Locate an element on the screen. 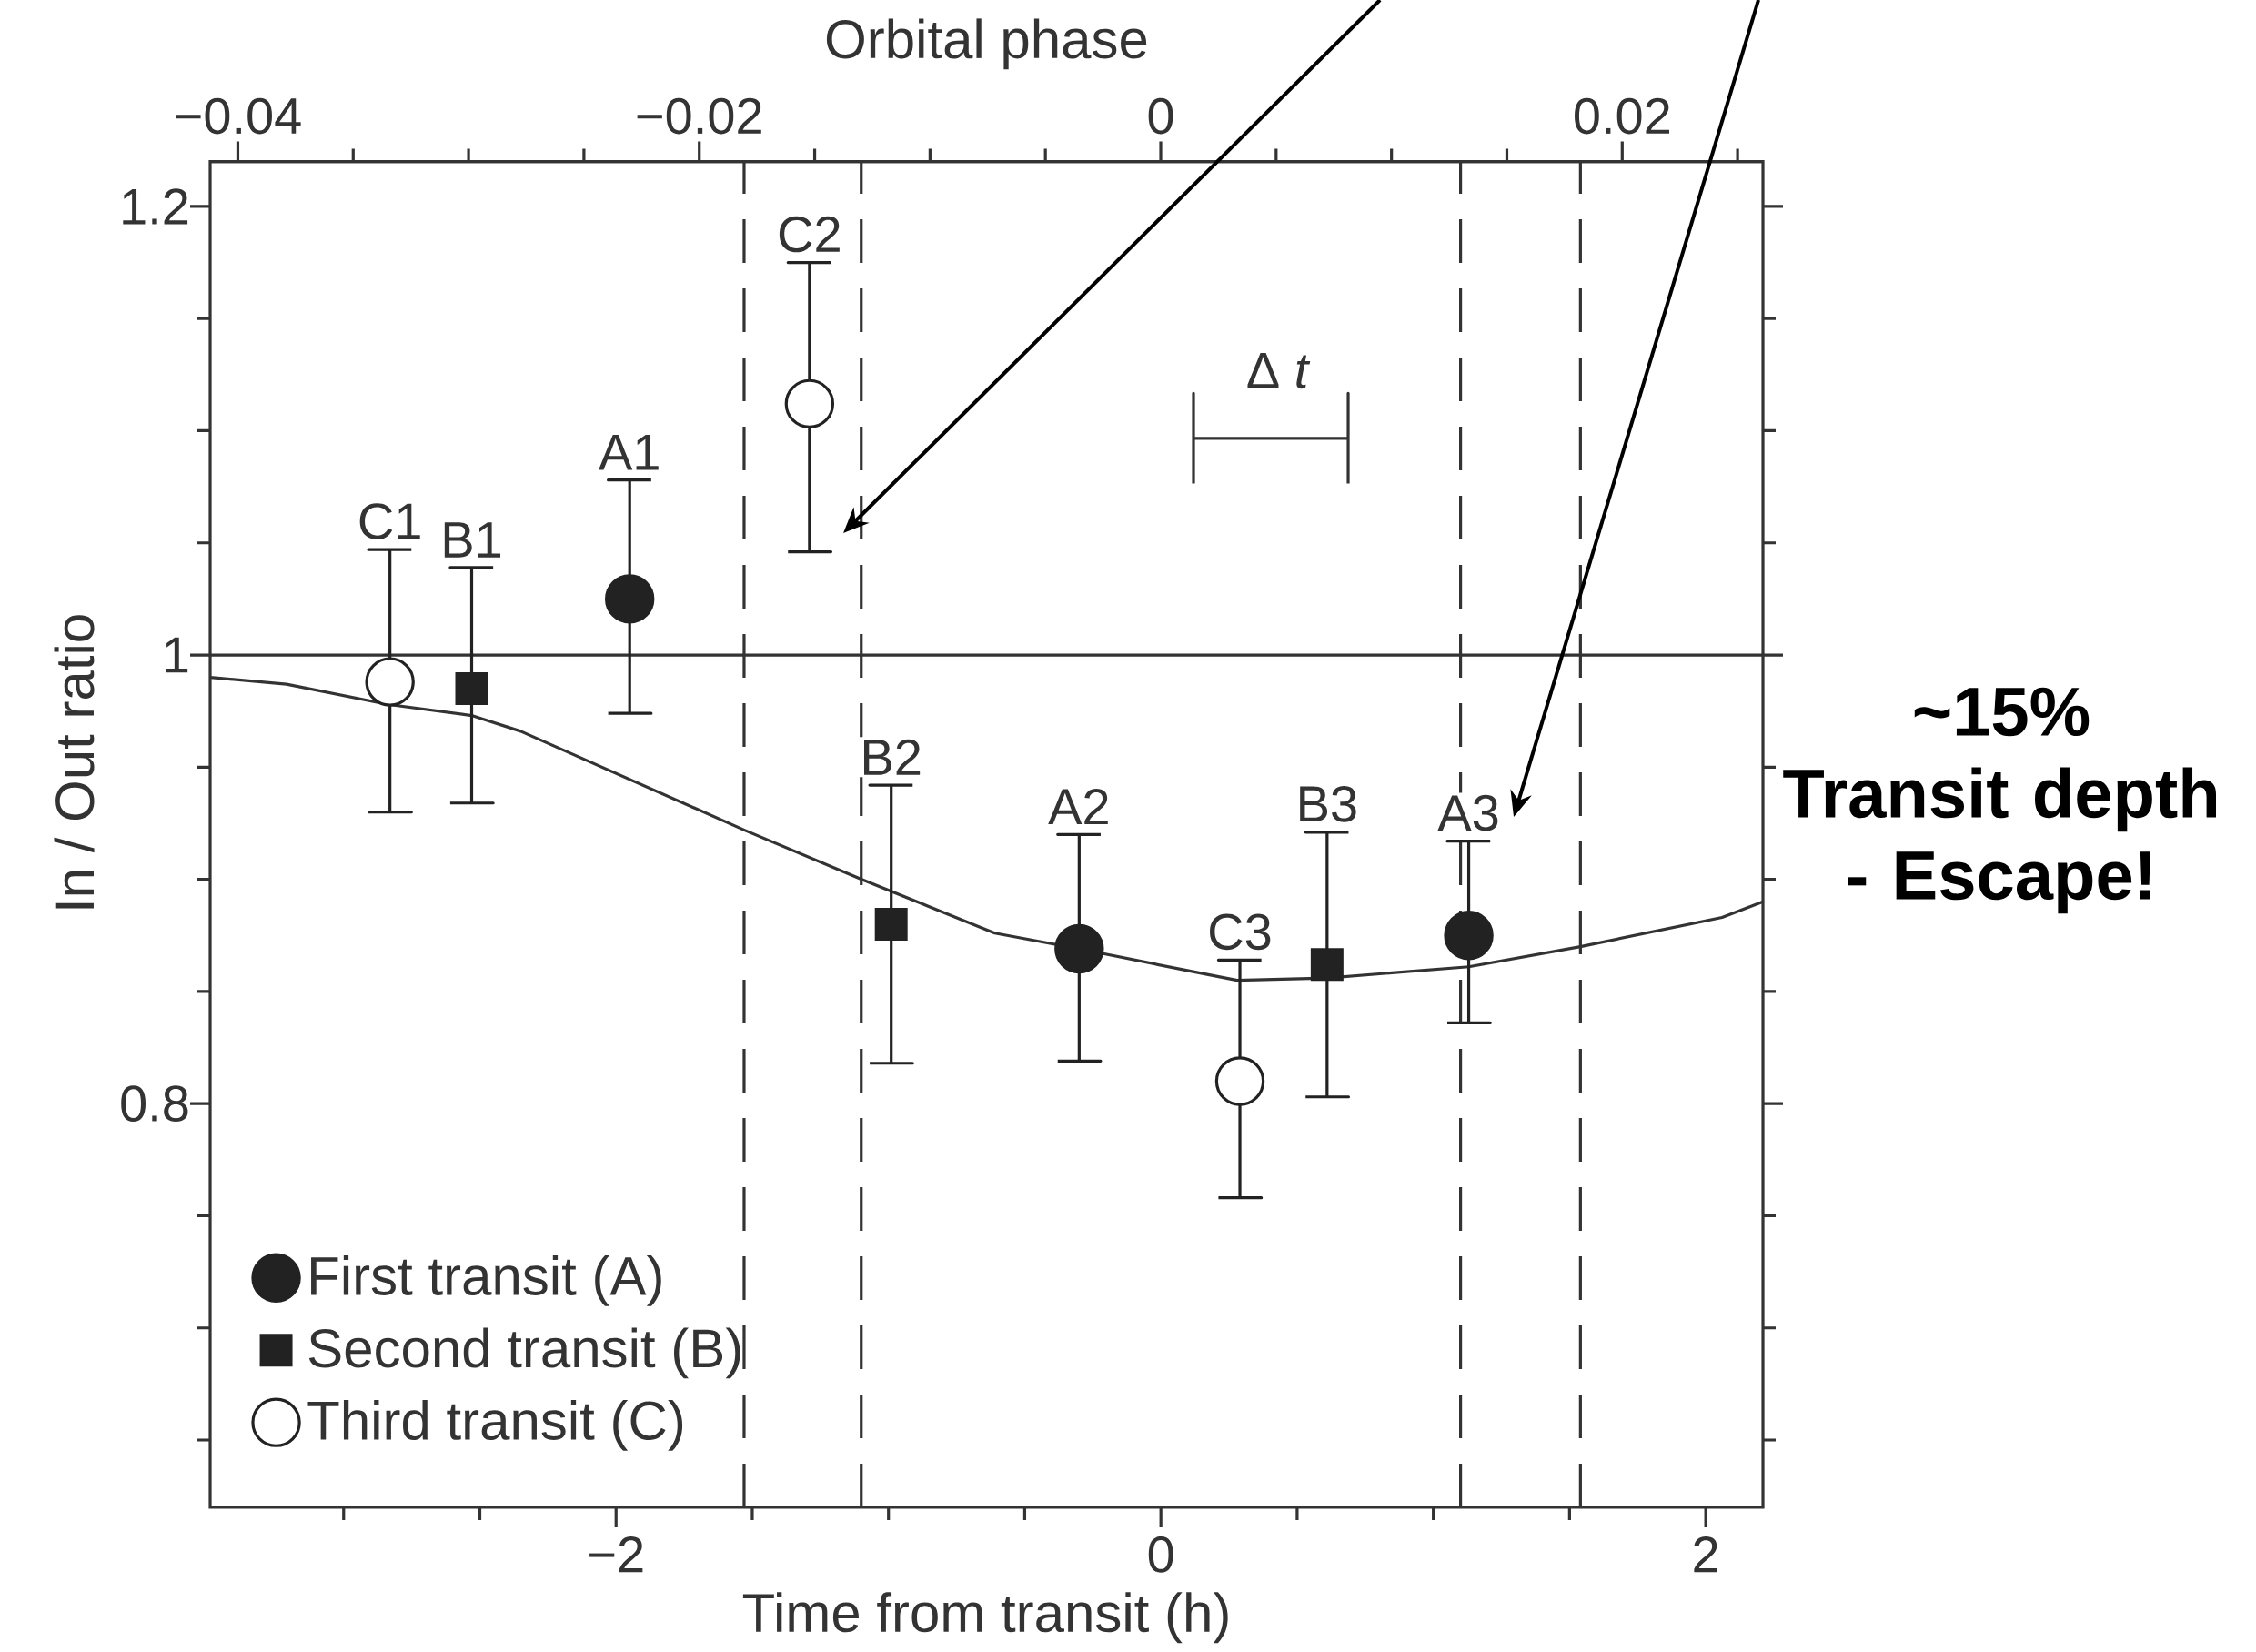  y-tick-label: 0.8 is located at coordinates (154, 1104).